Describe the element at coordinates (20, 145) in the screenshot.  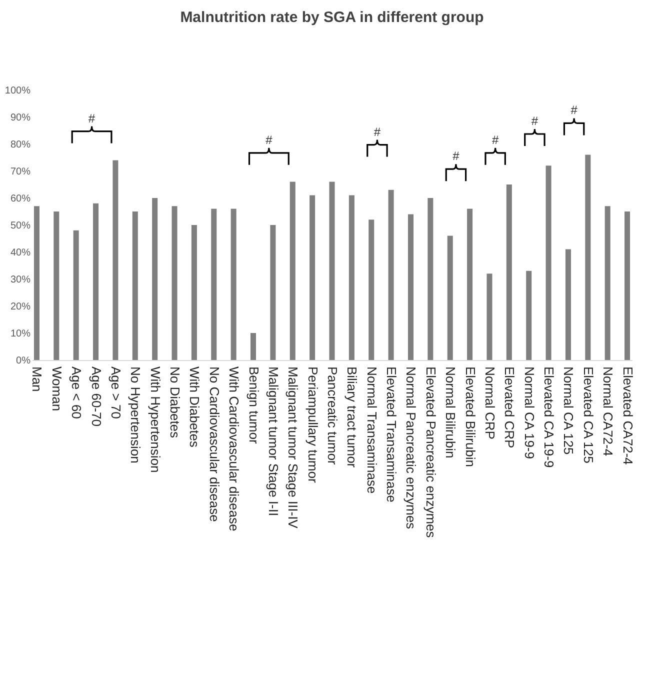
I see `y-tick-label: 80%` at that location.